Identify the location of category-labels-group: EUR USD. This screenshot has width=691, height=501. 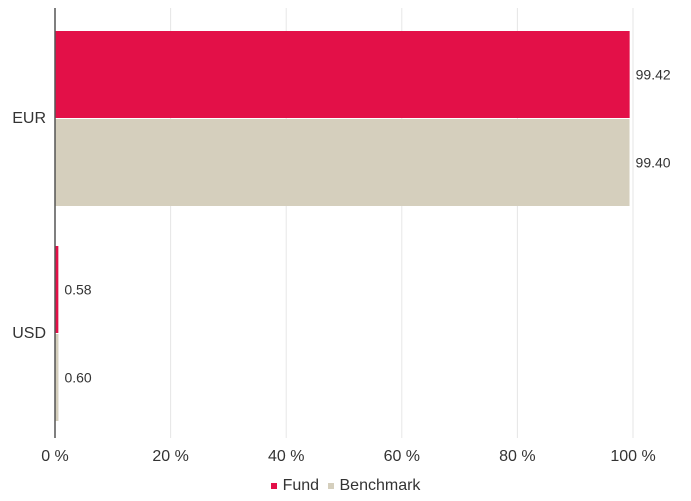
(29, 226).